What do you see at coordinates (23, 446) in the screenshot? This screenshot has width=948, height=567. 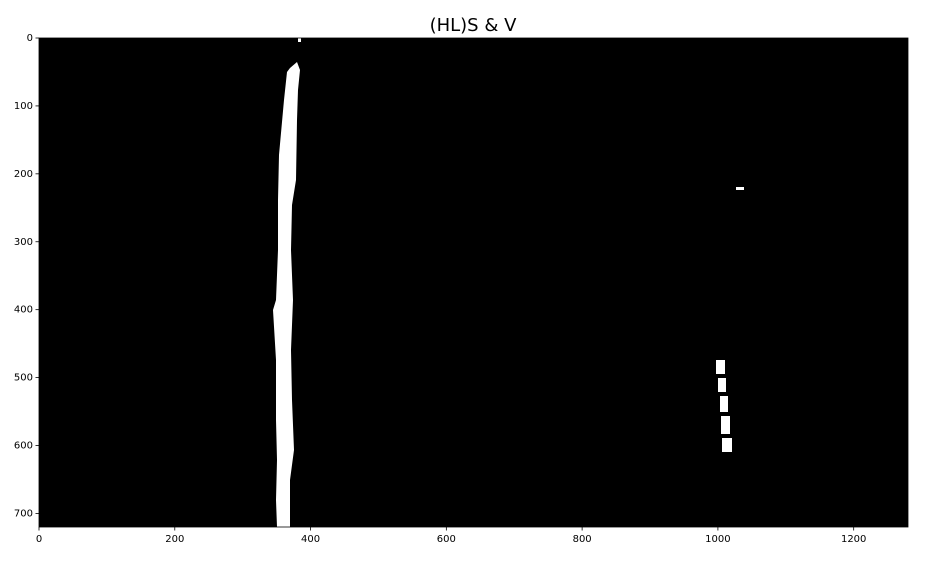 I see `y-tick-label: 600` at bounding box center [23, 446].